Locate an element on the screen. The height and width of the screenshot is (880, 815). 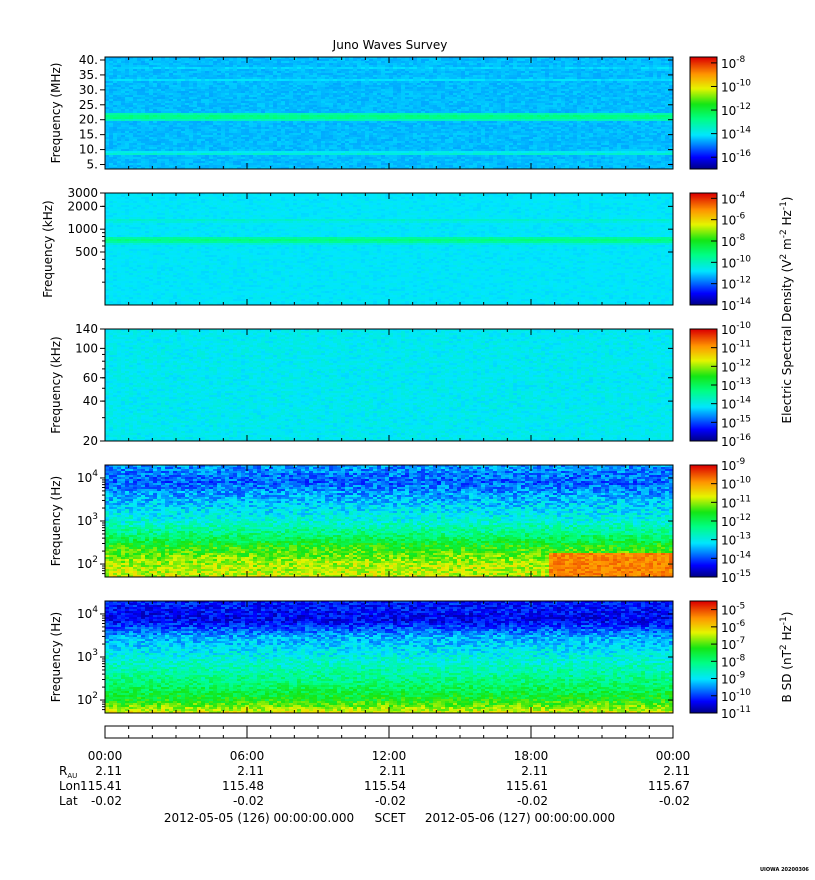
y-tick-label: 15. is located at coordinates (88, 135).